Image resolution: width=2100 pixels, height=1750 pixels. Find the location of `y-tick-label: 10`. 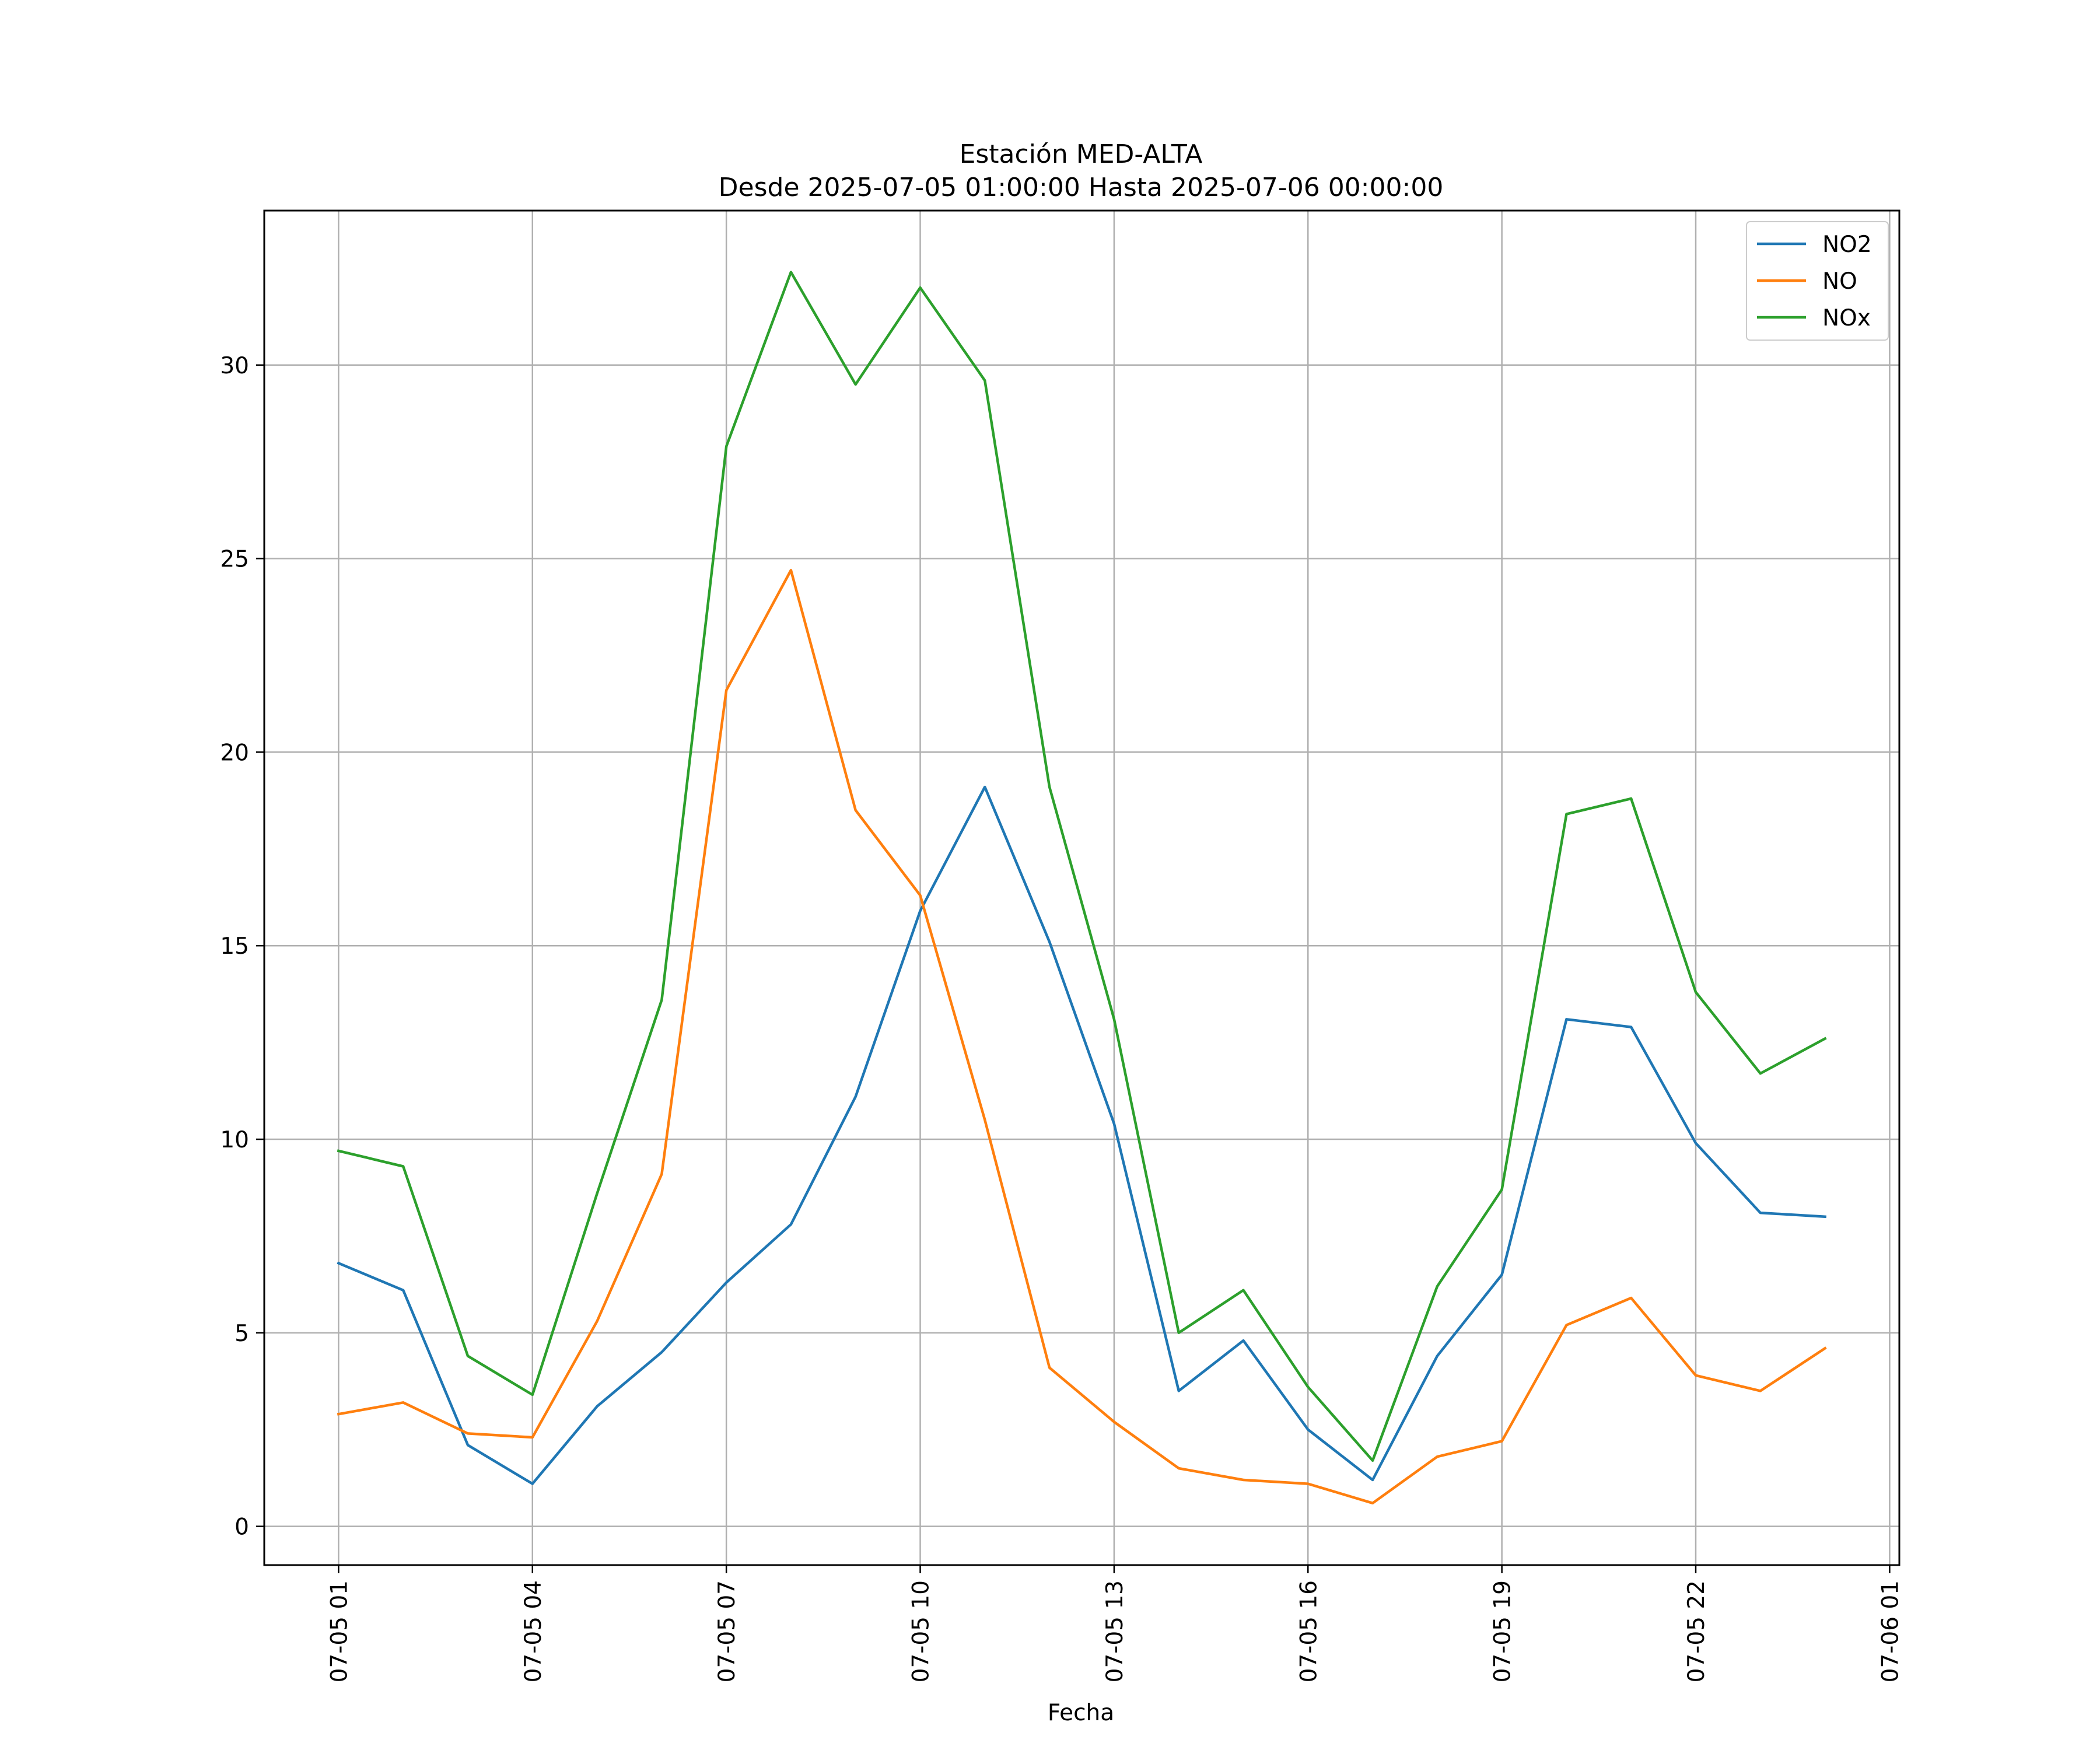

y-tick-label: 10 is located at coordinates (235, 1140).